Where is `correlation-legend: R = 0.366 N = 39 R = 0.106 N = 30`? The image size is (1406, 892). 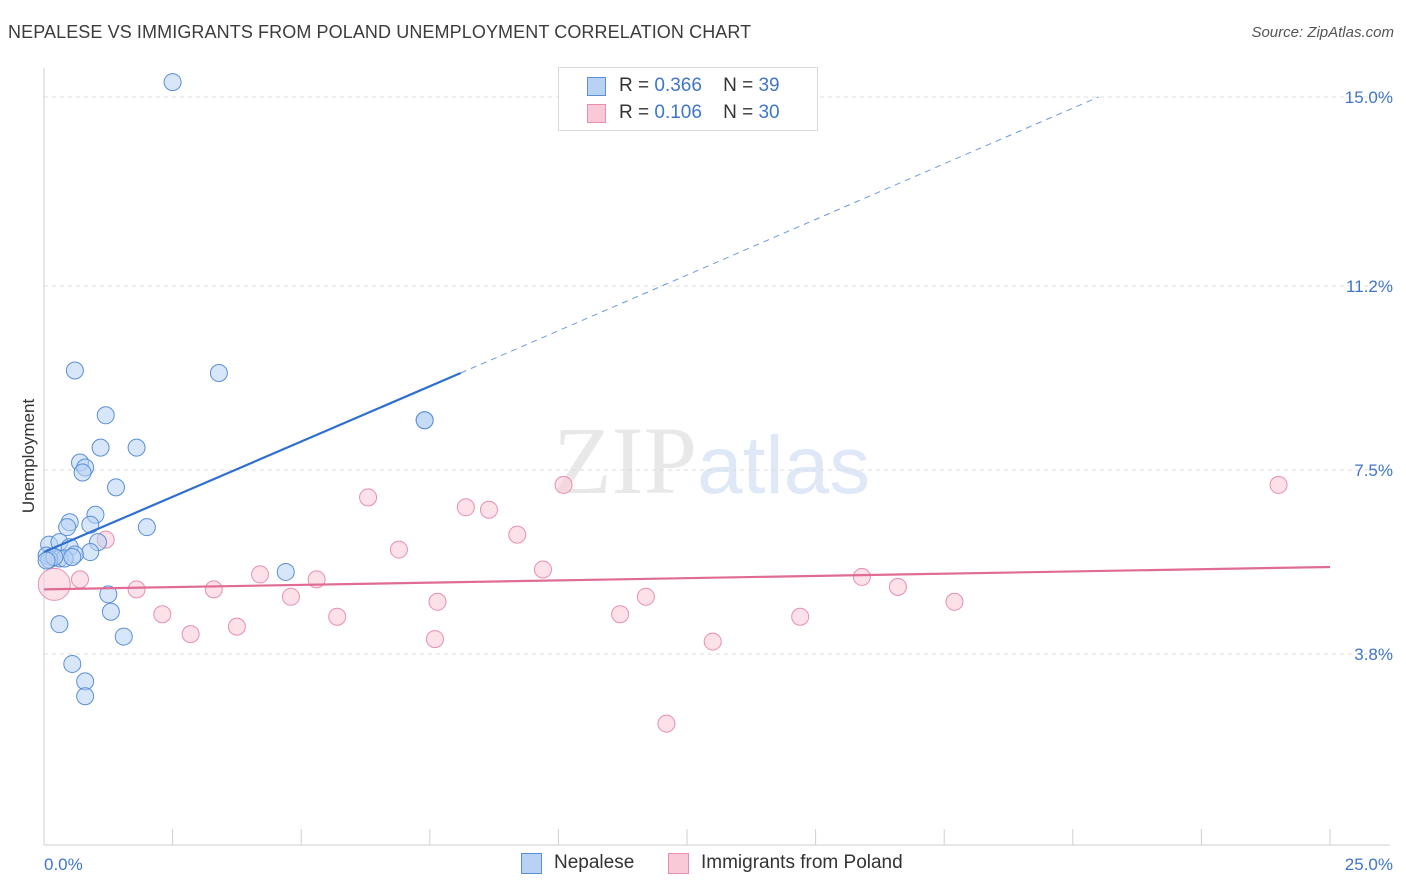 correlation-legend: R = 0.366 N = 39 R = 0.106 N = 30 is located at coordinates (688, 99).